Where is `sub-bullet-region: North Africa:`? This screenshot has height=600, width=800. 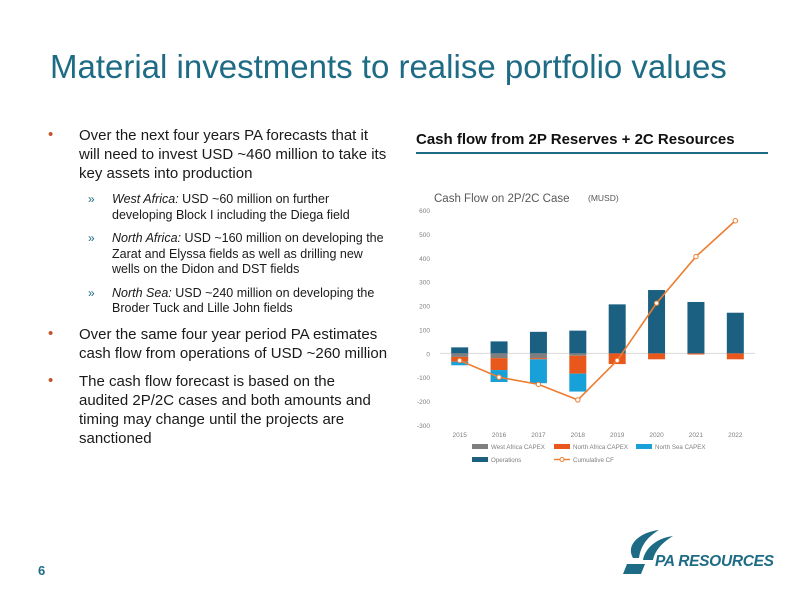
sub-bullet-region: North Africa: is located at coordinates (147, 238).